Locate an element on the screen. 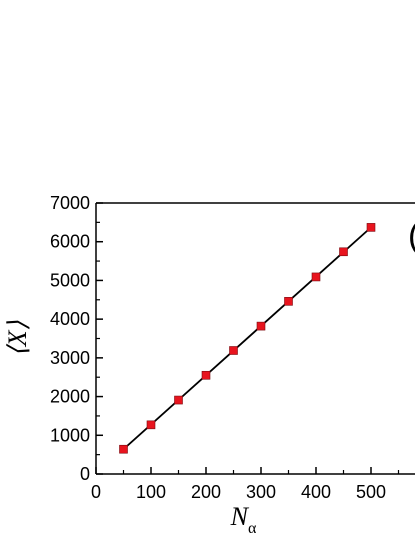 The height and width of the screenshot is (537, 415). x-tick-label: 400 is located at coordinates (316, 492).